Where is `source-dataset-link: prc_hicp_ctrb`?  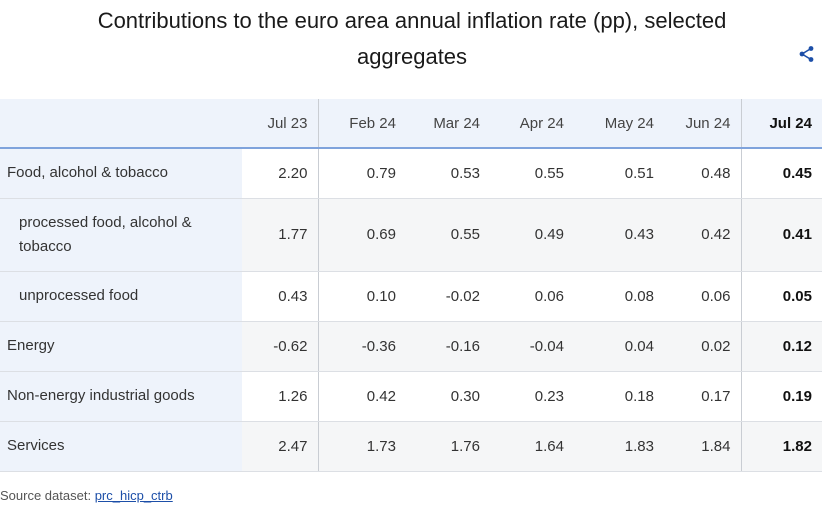
source-dataset-link: prc_hicp_ctrb is located at coordinates (133, 495).